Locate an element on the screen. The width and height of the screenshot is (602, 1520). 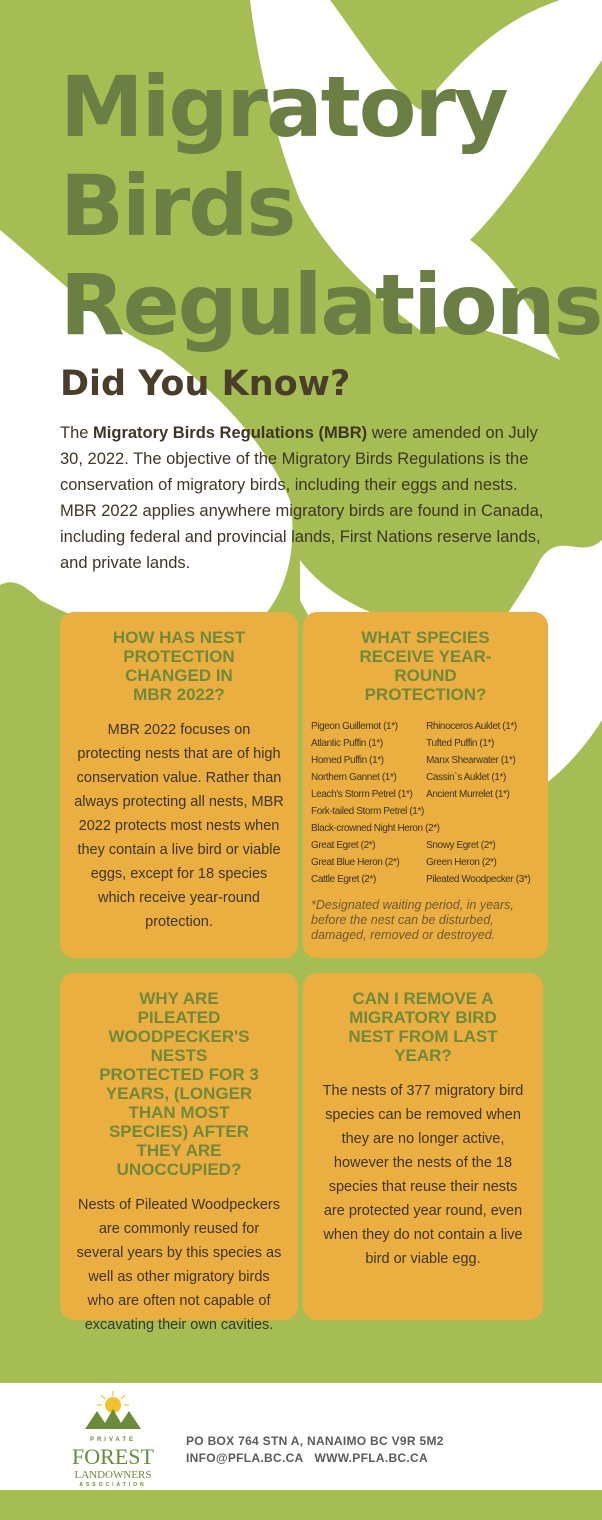
bird-silhouette-top is located at coordinates (426, 180).